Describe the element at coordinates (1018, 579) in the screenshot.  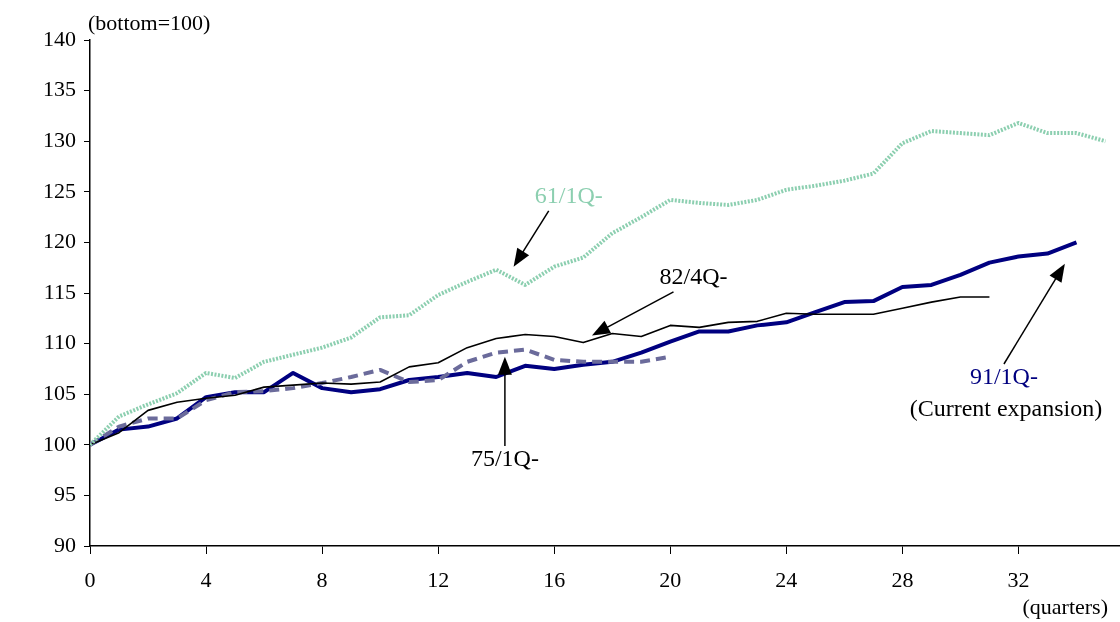
I see `x-tick-label: 32` at that location.